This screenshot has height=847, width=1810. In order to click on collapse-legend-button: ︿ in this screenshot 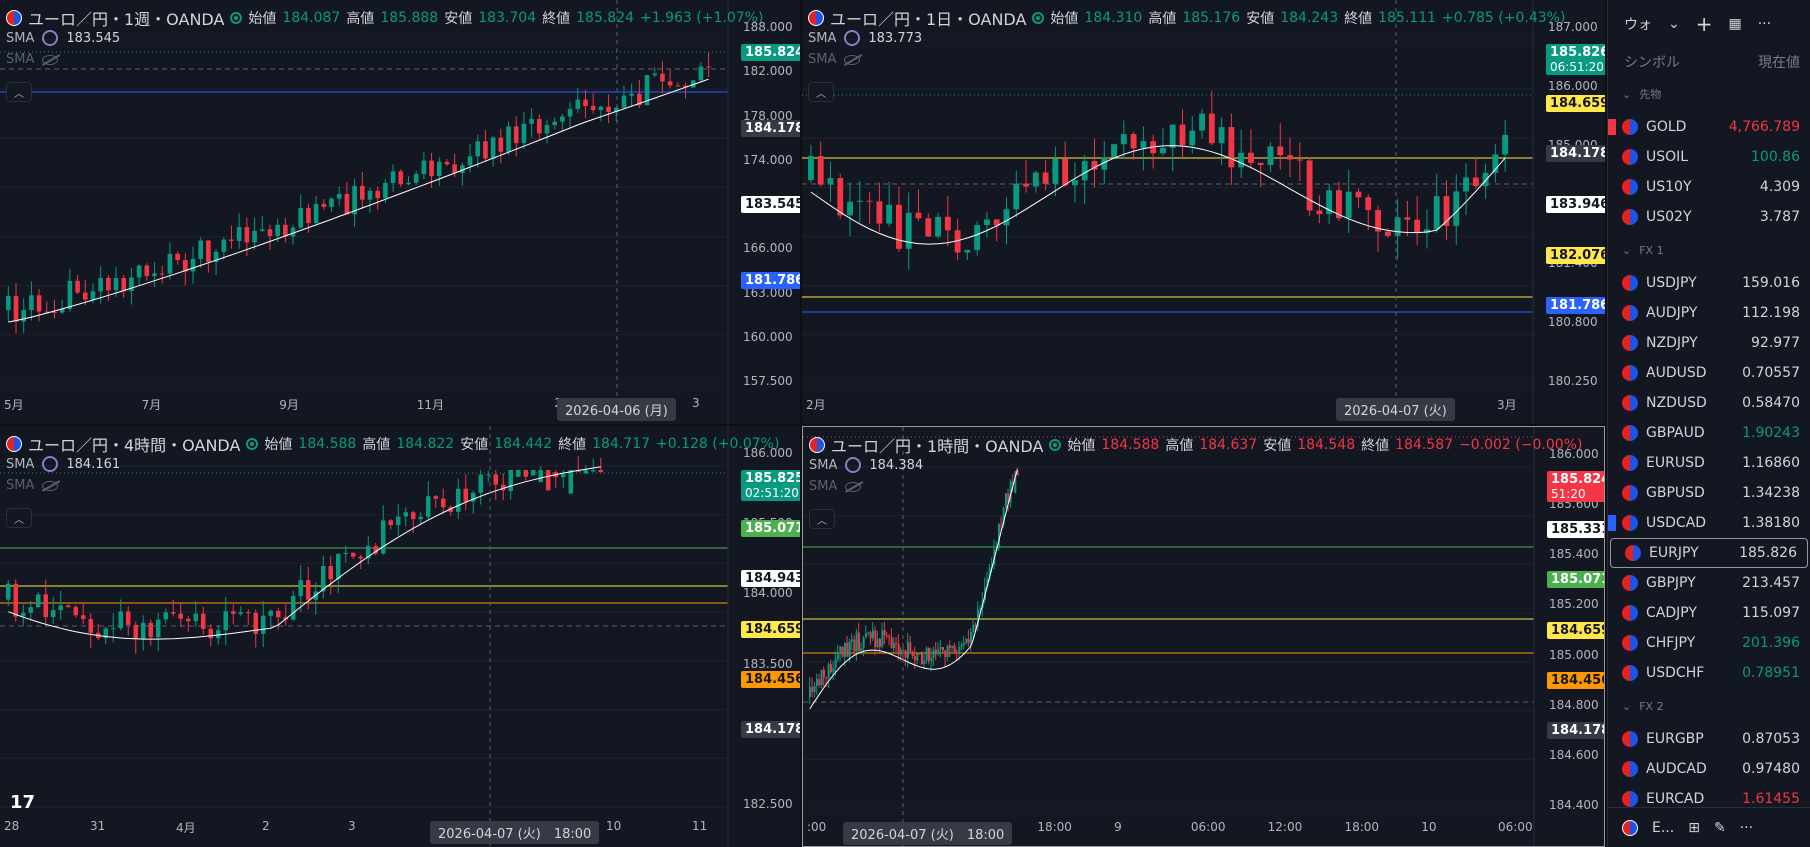, I will do `click(822, 519)`.